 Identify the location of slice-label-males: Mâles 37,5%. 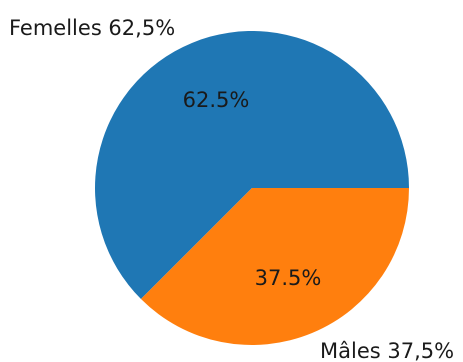
(387, 350).